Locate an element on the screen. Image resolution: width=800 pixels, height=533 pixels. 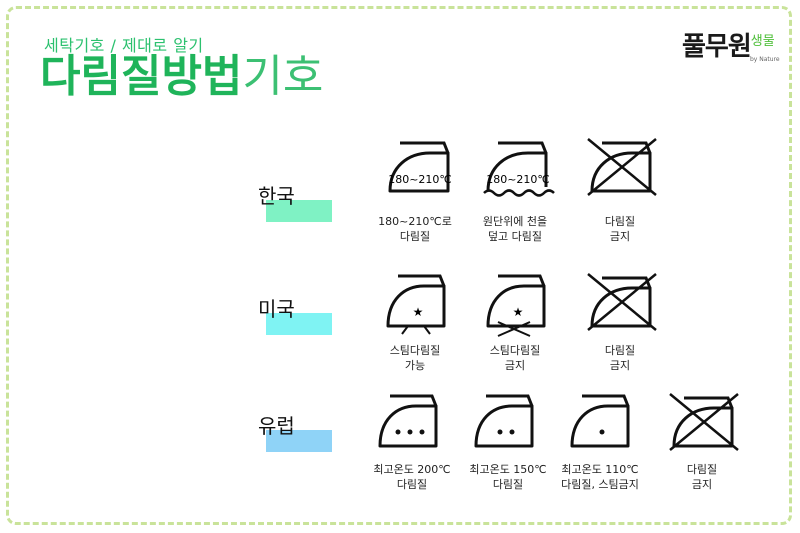
page-title: 다림질방법기호 is located at coordinates (181, 77).